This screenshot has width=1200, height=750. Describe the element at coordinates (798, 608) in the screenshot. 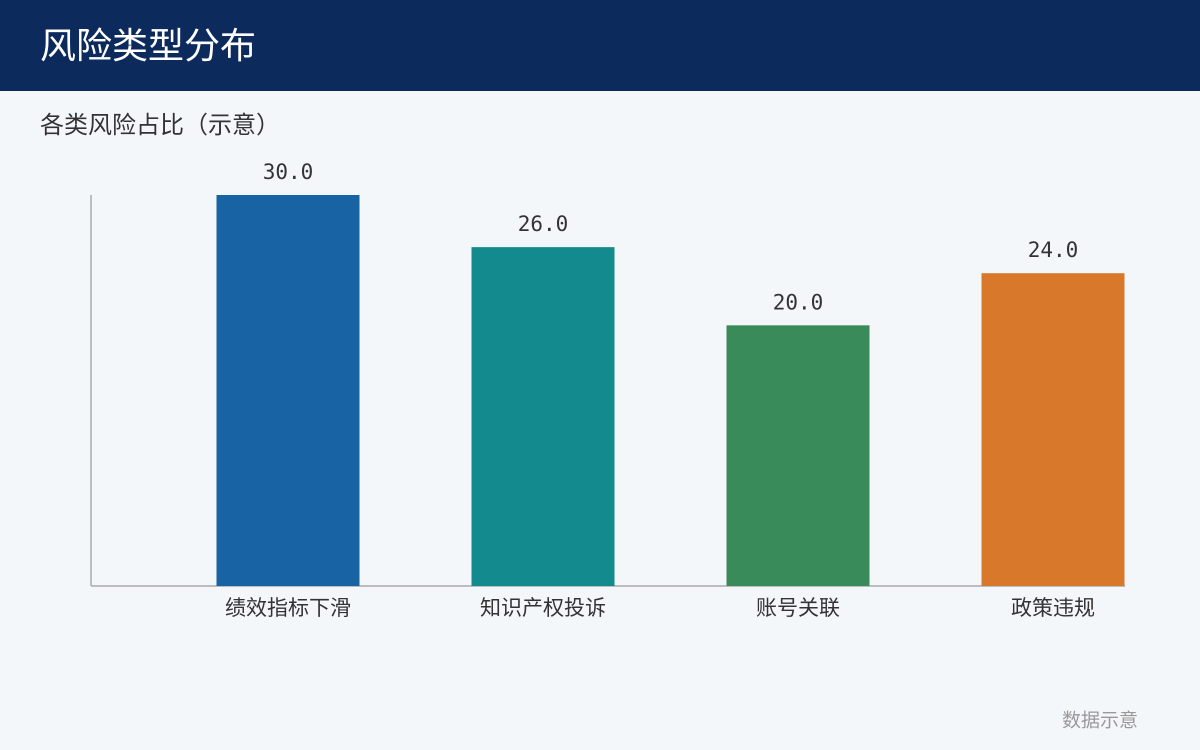

I see `x-tick-label: 账号关联` at that location.